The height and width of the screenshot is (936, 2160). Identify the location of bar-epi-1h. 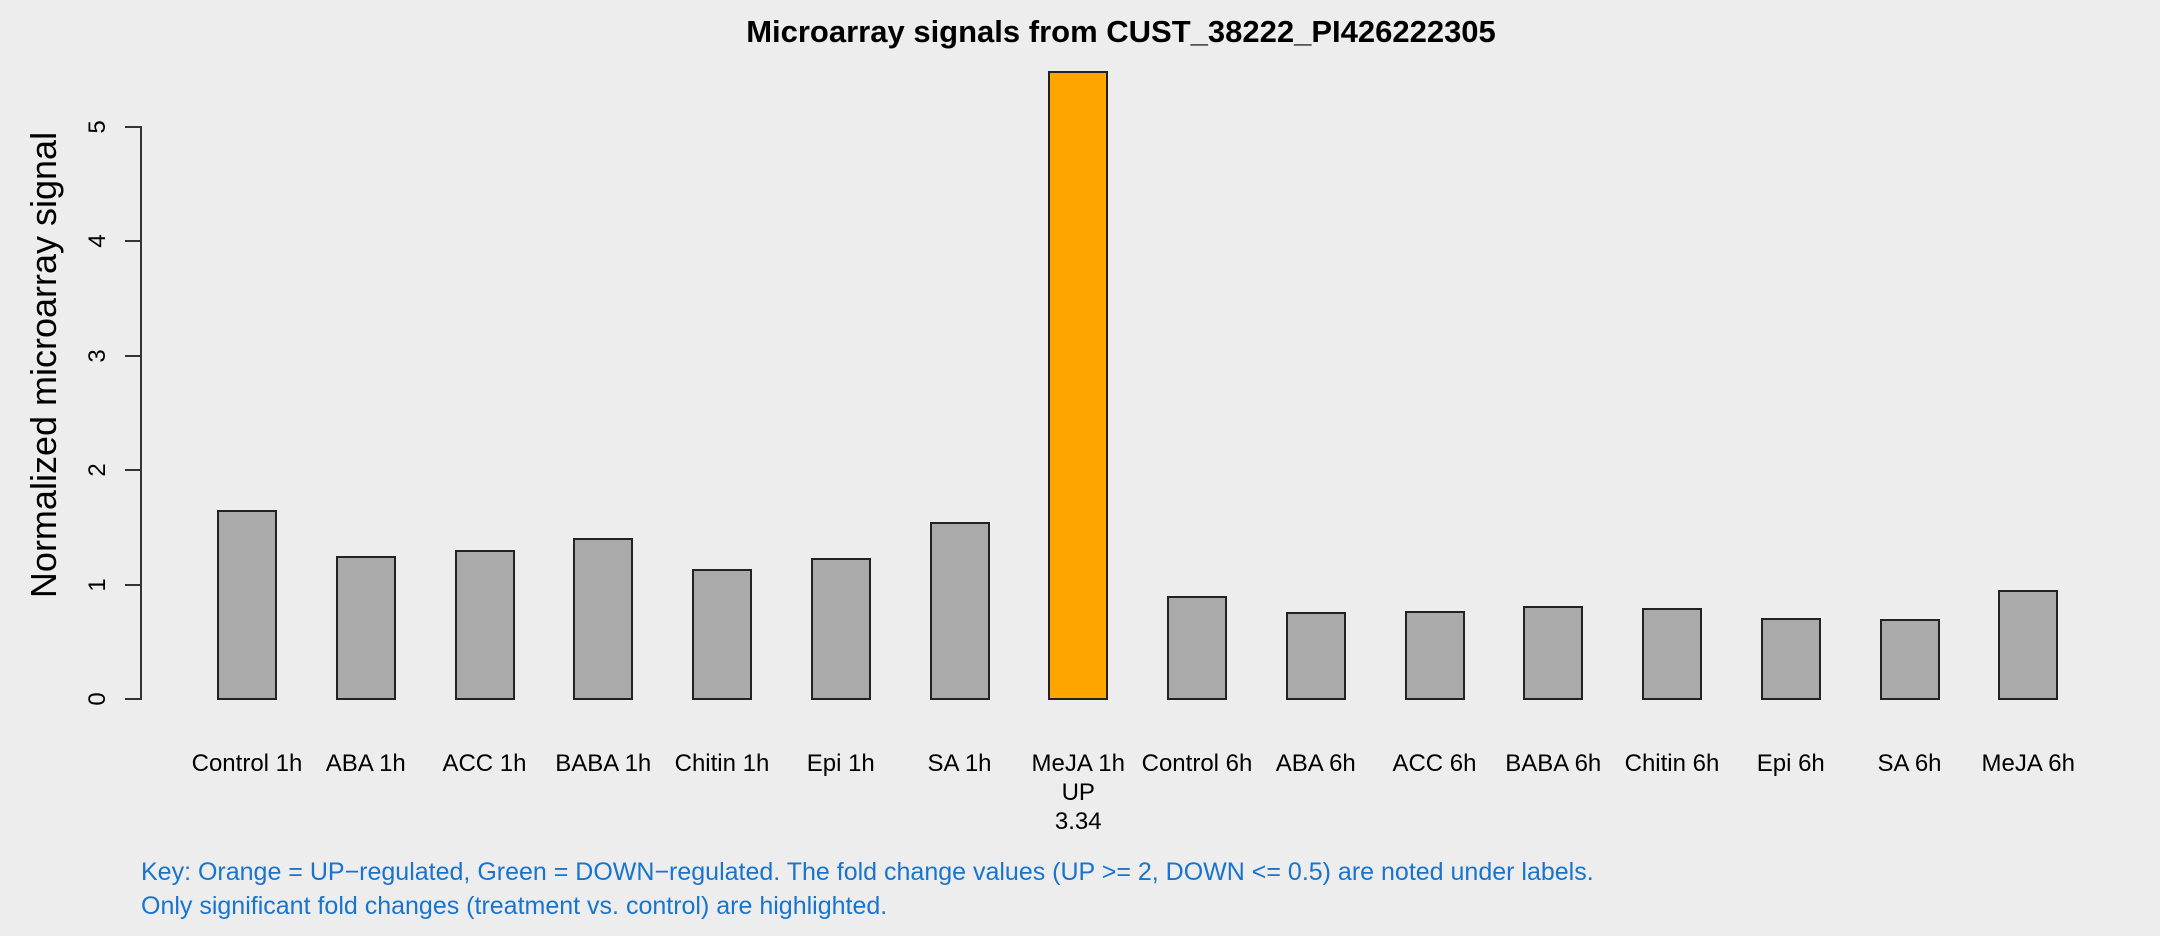
(840, 629).